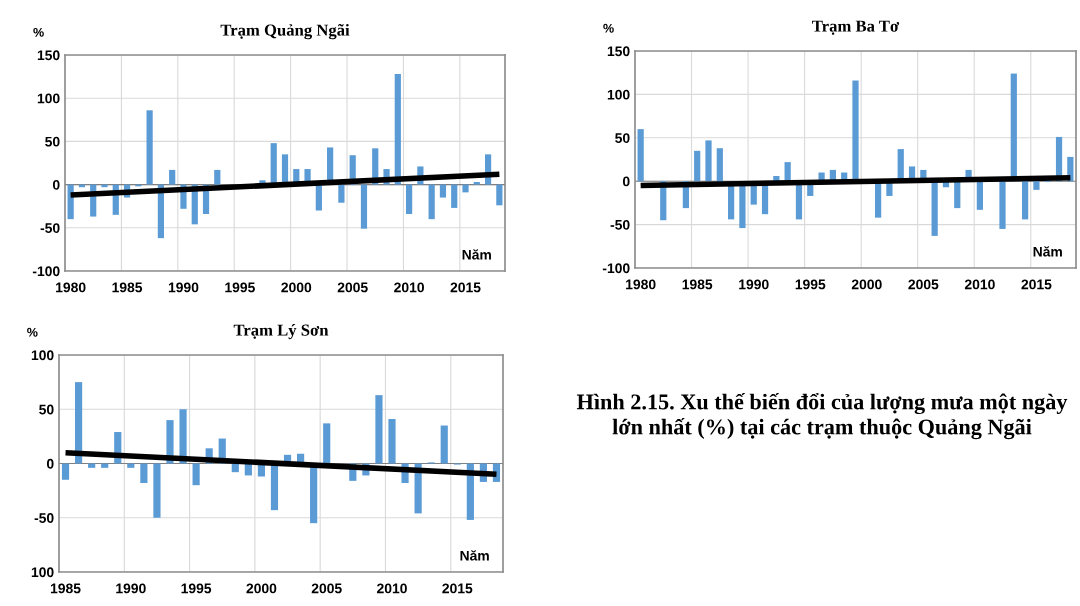 The height and width of the screenshot is (606, 1080). What do you see at coordinates (285, 31) in the screenshot?
I see `chart-title: Trạm Quảng Ngãi` at bounding box center [285, 31].